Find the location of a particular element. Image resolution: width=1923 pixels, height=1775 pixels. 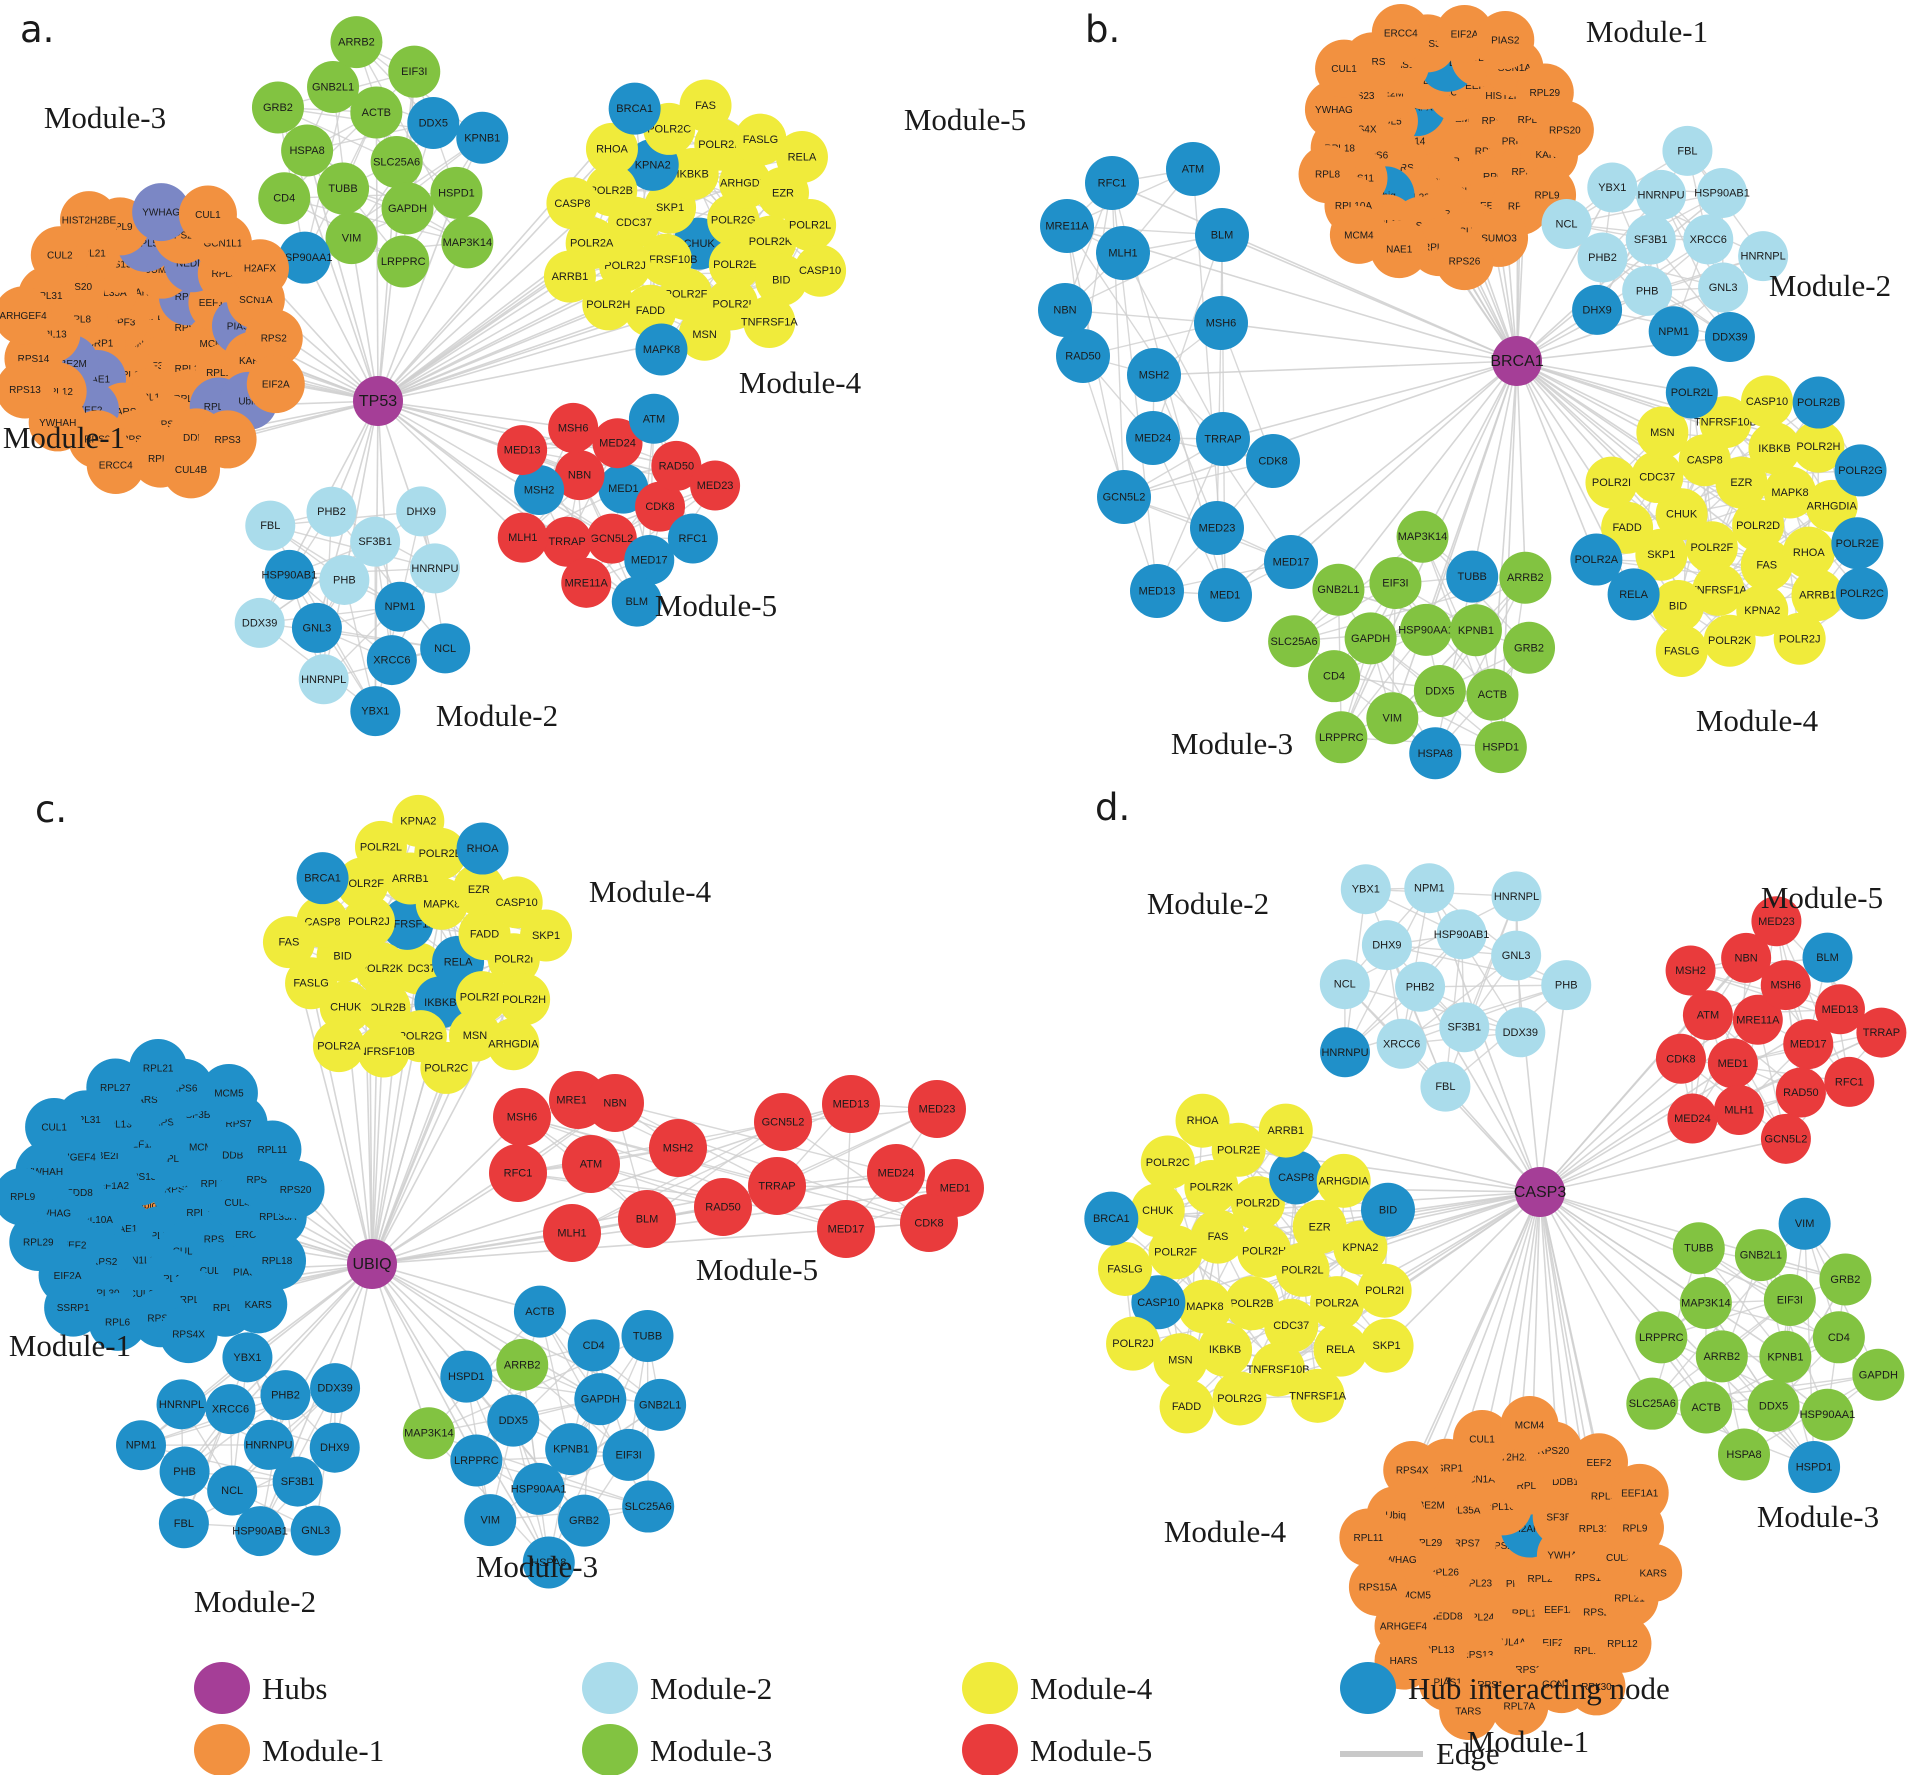

label-module-5: Module-5 is located at coordinates (757, 1269).